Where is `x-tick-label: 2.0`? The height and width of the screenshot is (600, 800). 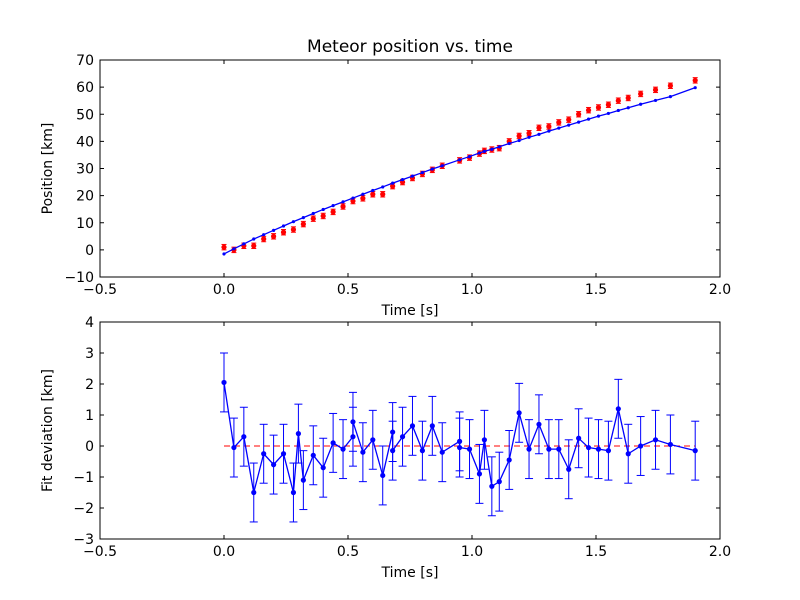
x-tick-label: 2.0 is located at coordinates (720, 290).